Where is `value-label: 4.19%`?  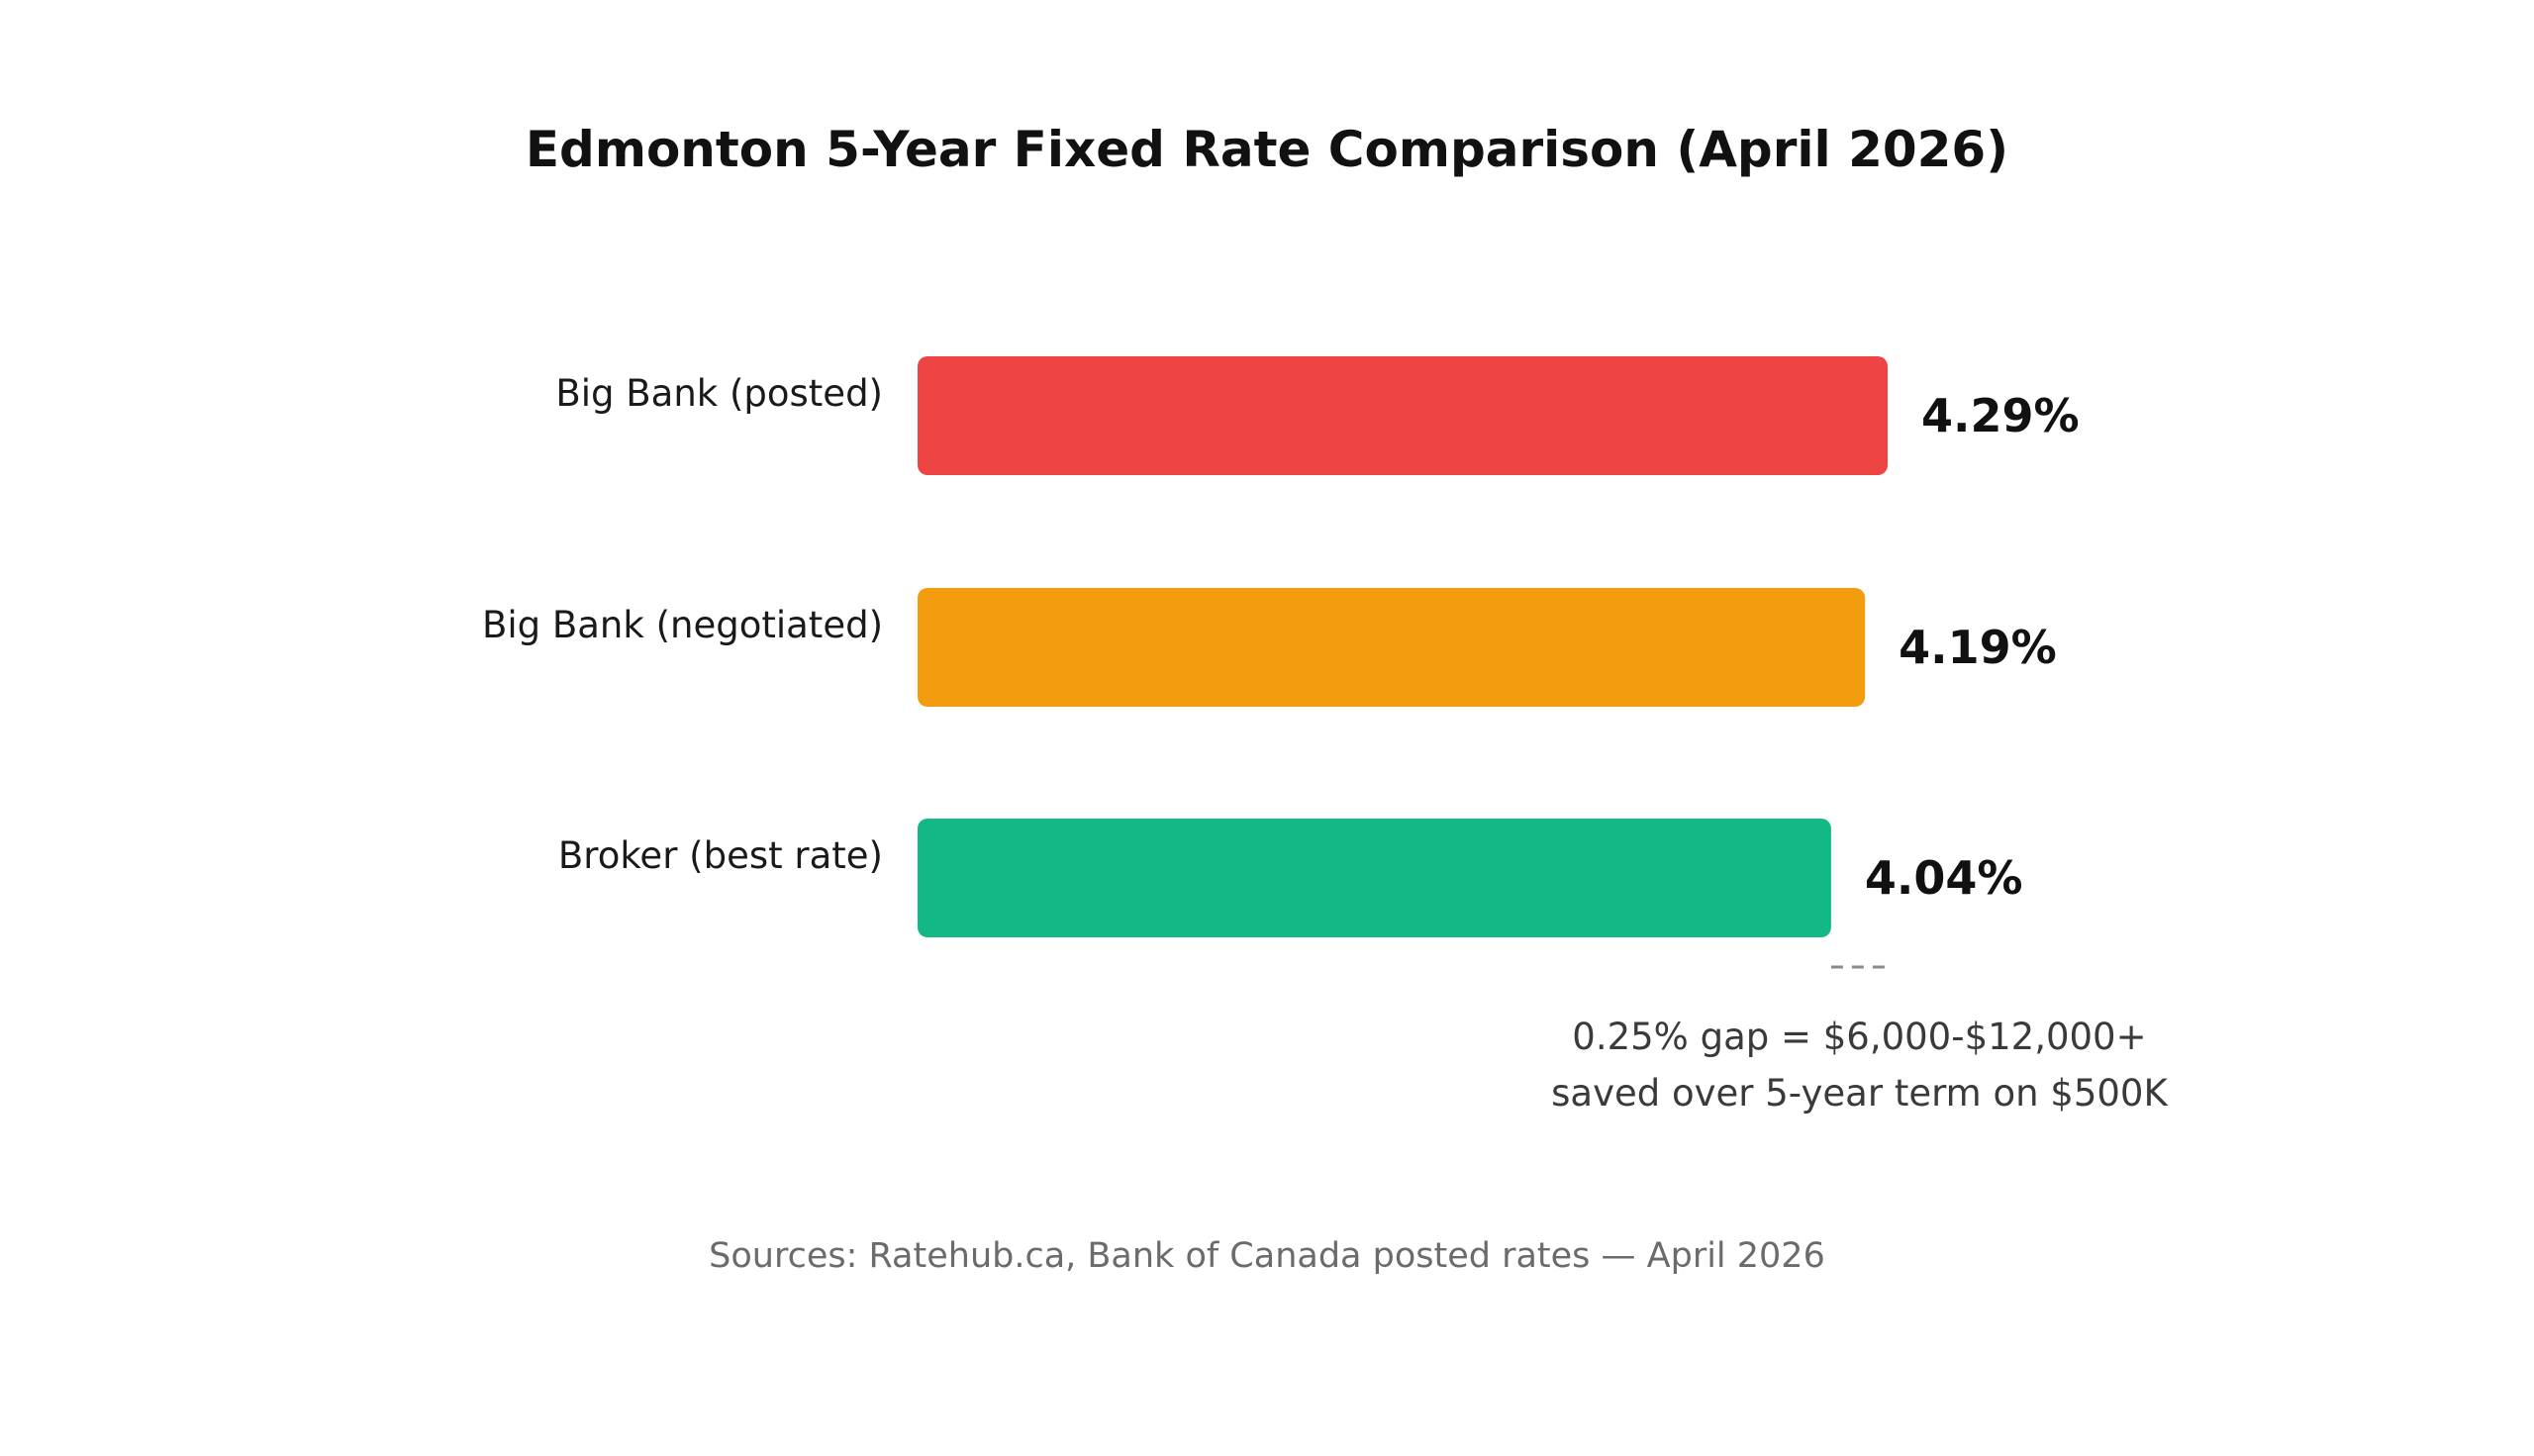 value-label: 4.19% is located at coordinates (1978, 647).